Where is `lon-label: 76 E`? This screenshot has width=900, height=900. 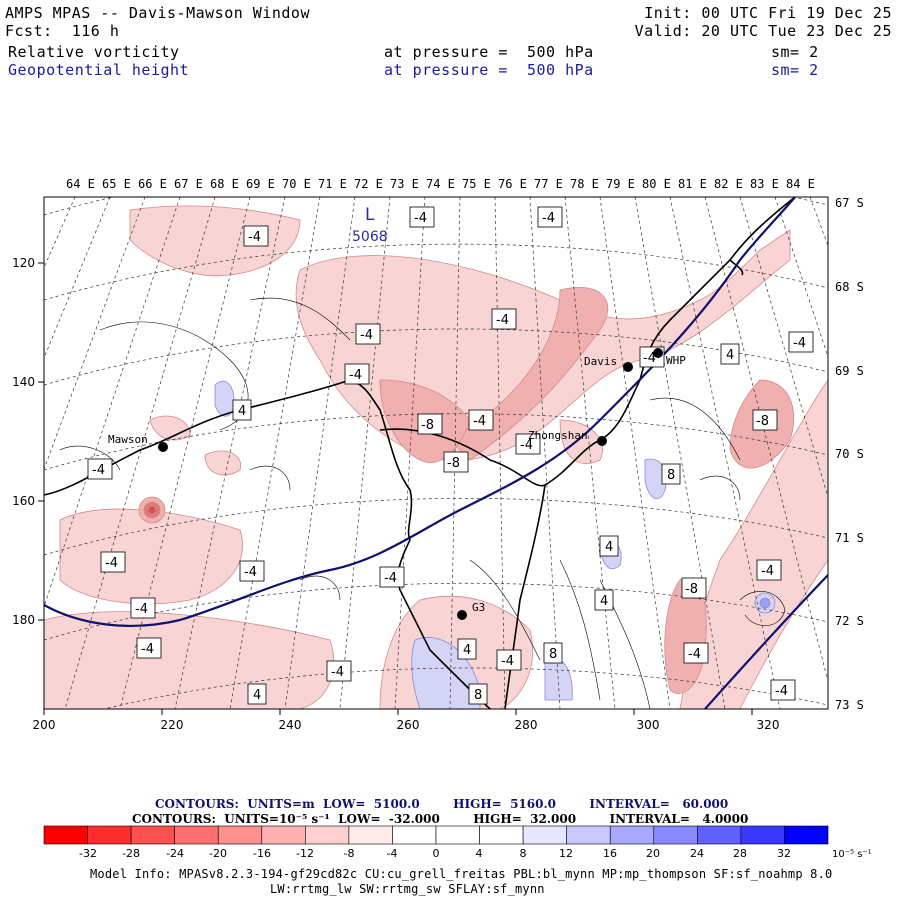 lon-label: 76 E is located at coordinates (512, 184).